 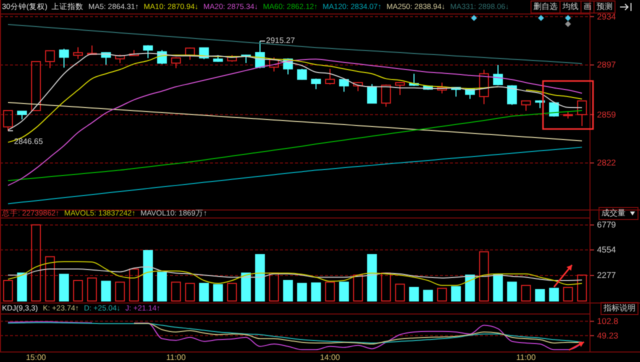 What do you see at coordinates (29, 141) in the screenshot?
I see `annotation: 2846.65` at bounding box center [29, 141].